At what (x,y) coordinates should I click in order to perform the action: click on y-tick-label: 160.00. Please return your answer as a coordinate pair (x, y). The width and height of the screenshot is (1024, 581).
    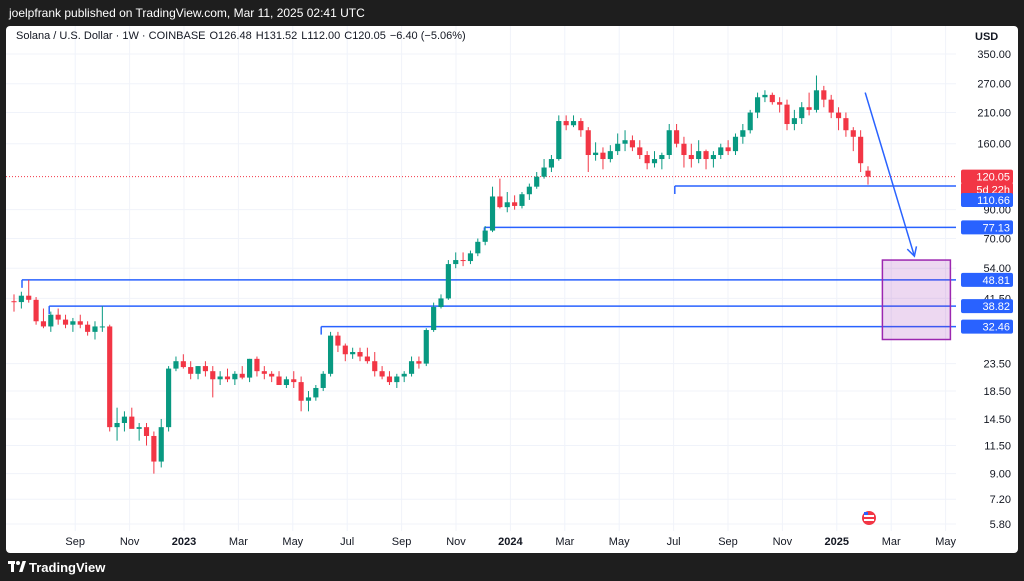
    Looking at the image, I should click on (994, 145).